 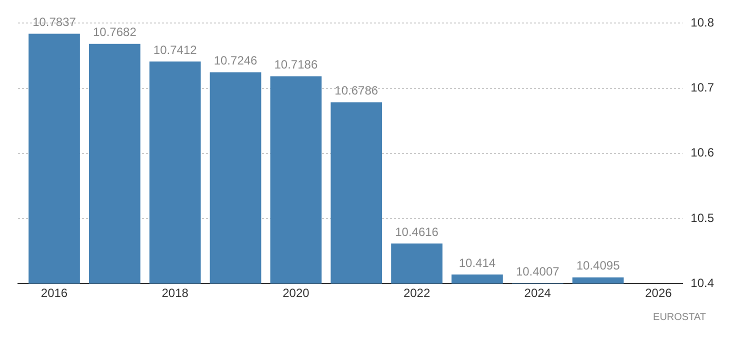 What do you see at coordinates (175, 49) in the screenshot?
I see `data-label: 10.7412` at bounding box center [175, 49].